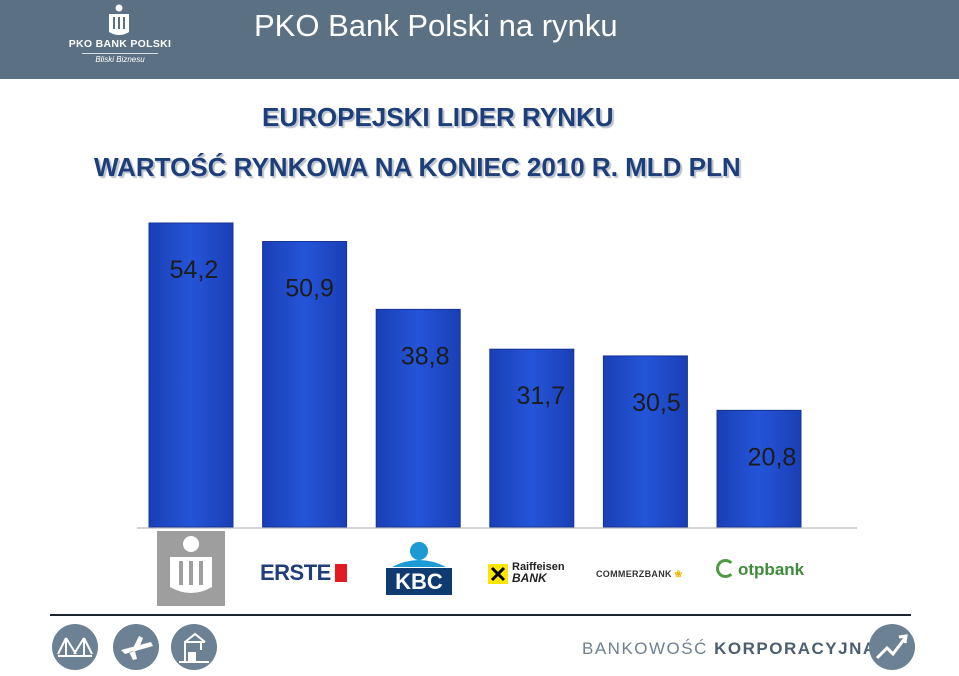 This screenshot has width=959, height=676. Describe the element at coordinates (498, 574) in the screenshot. I see `raiffeisen-gable-icon` at that location.